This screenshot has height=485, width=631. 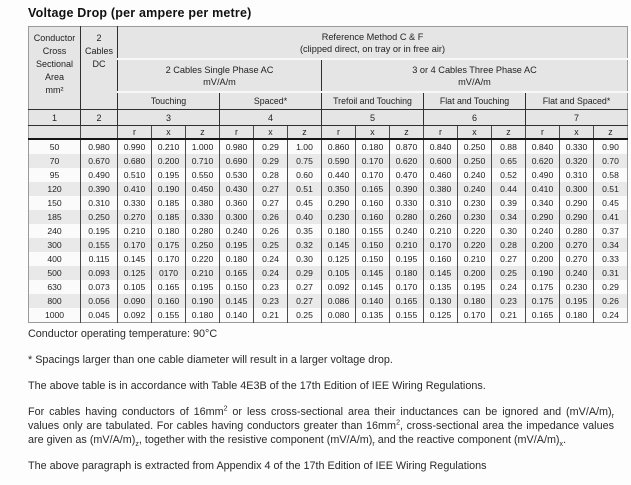 I want to click on cell-value: 0.490, so click(x=542, y=175).